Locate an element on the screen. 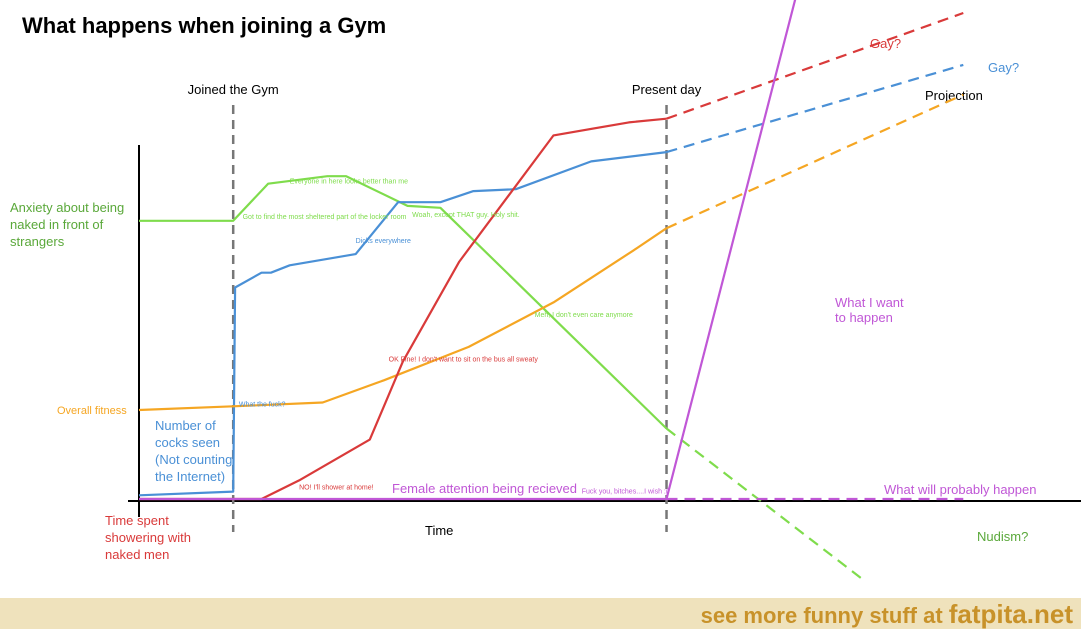 Image resolution: width=1081 pixels, height=629 pixels. series-anxiety-about-being-naked-in-front-of-st-projection is located at coordinates (765, 504).